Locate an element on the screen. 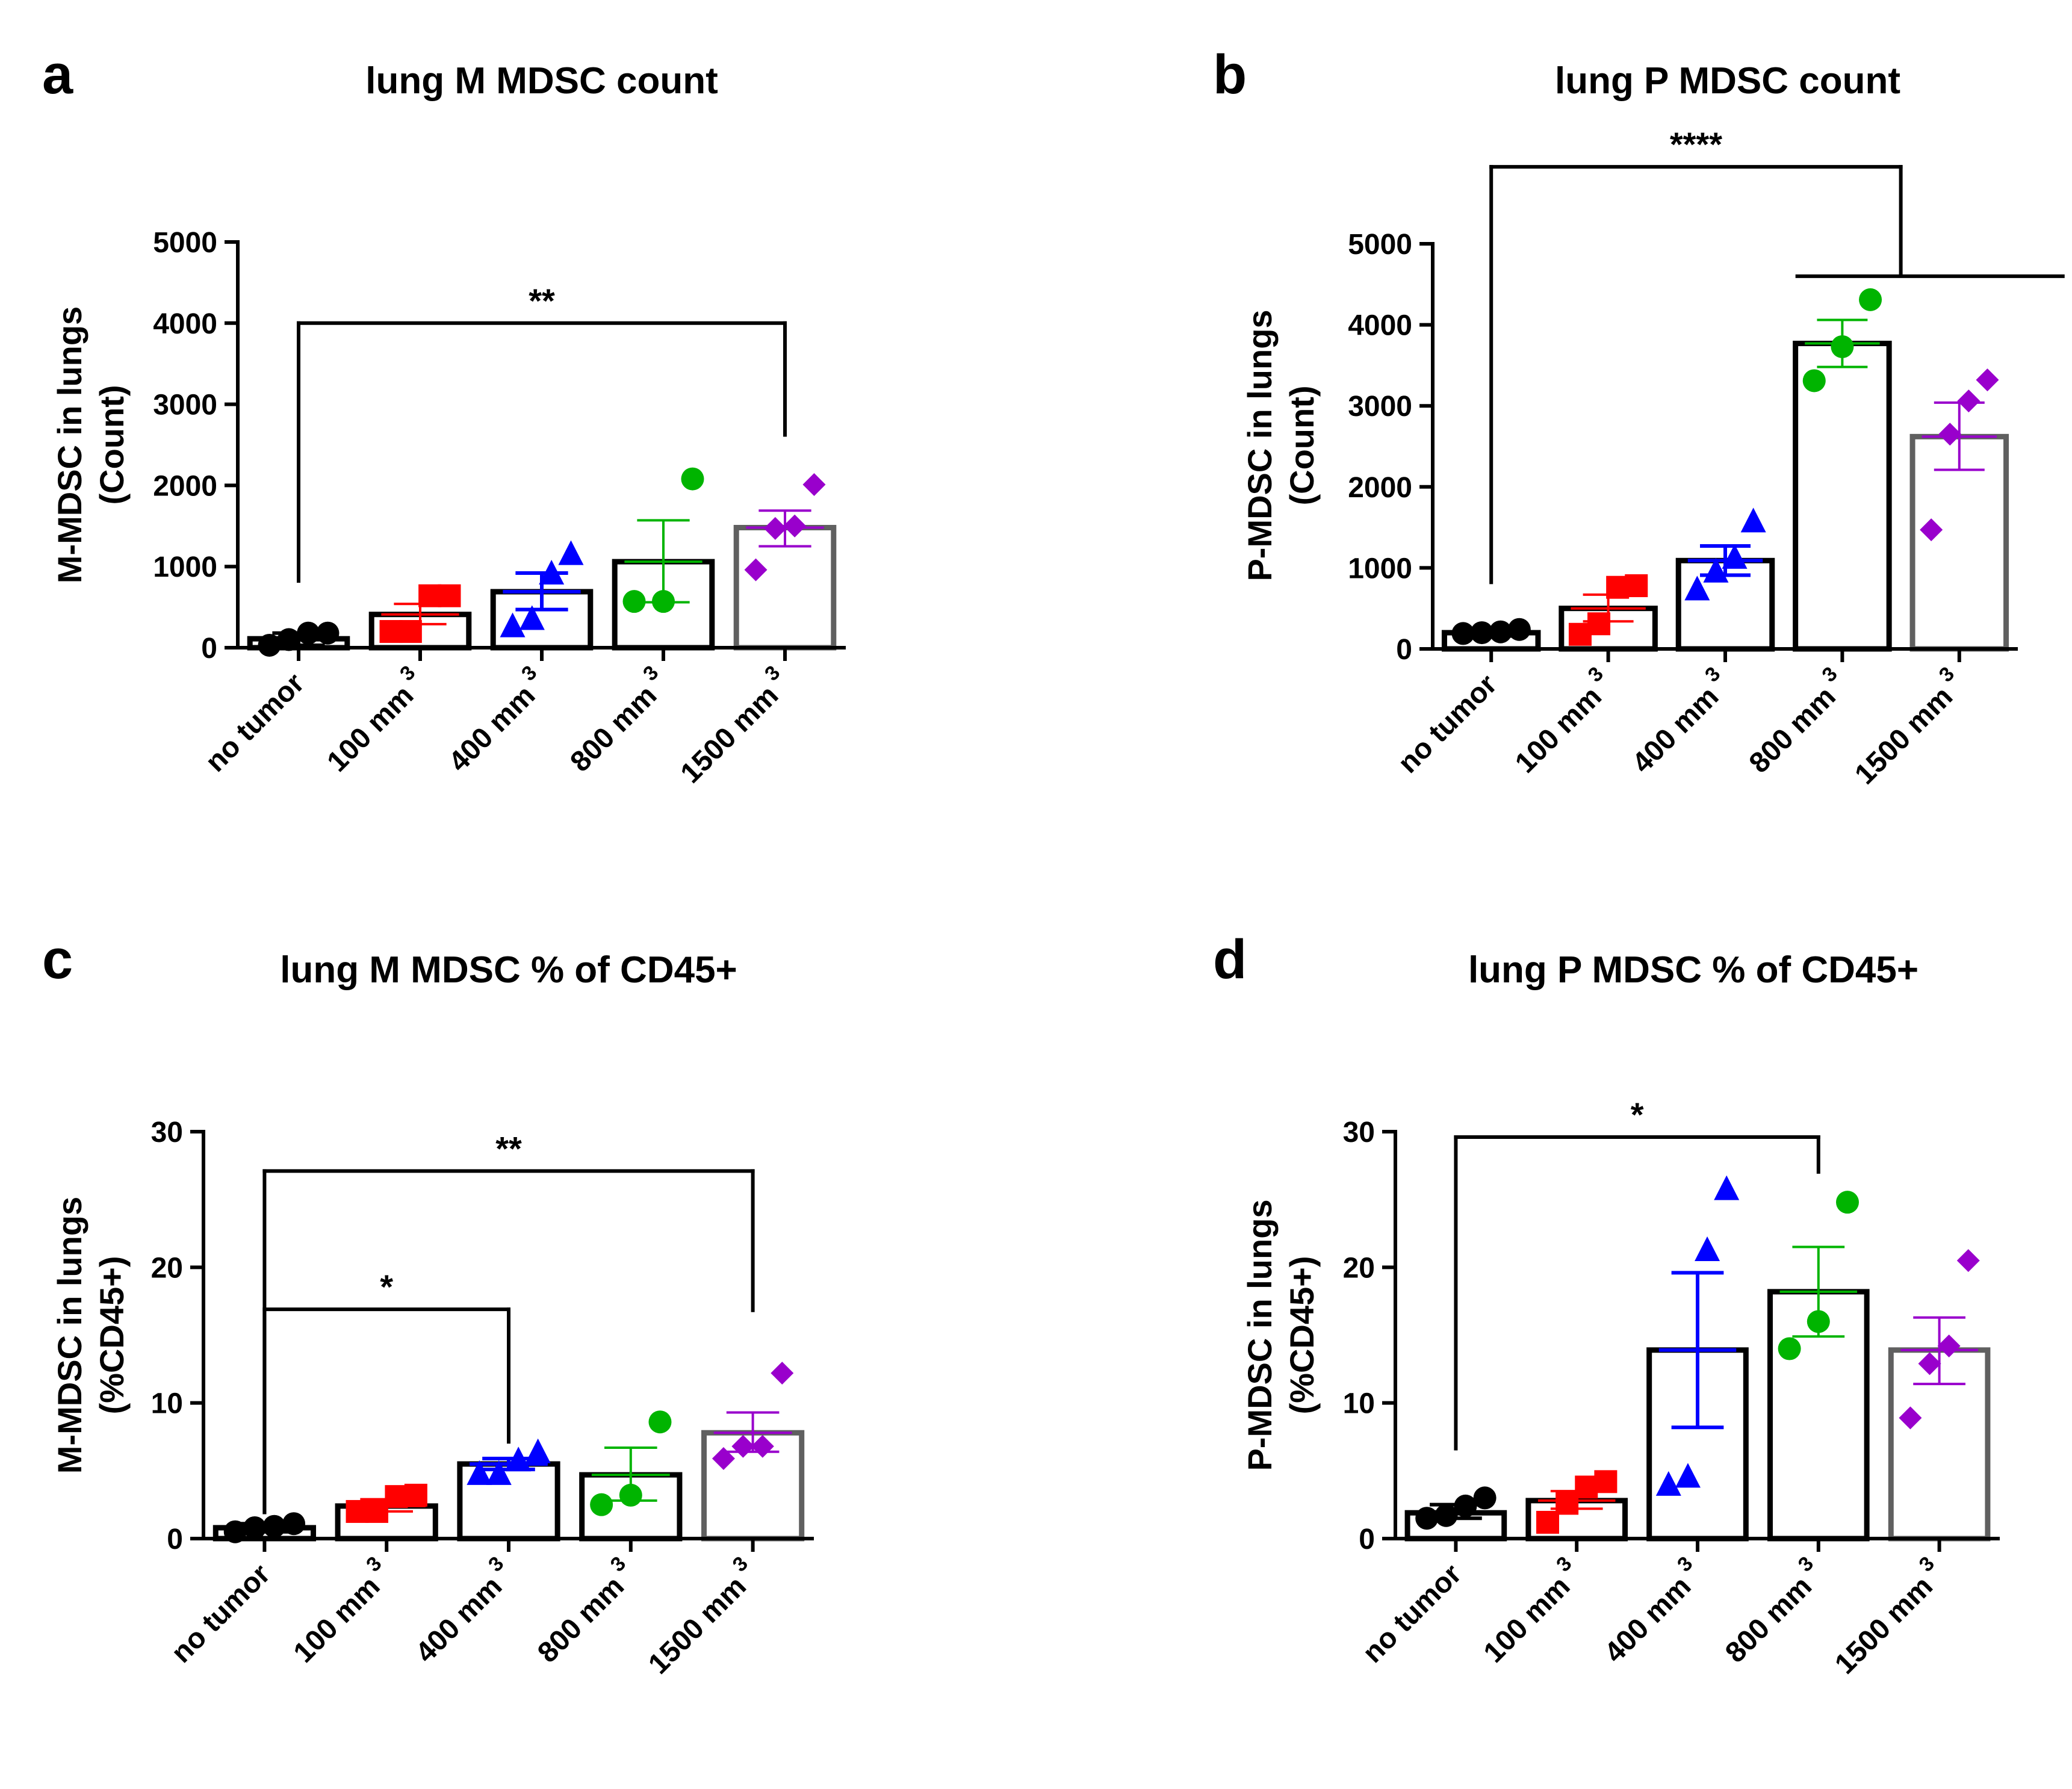  panel-letter: b is located at coordinates (1230, 74).